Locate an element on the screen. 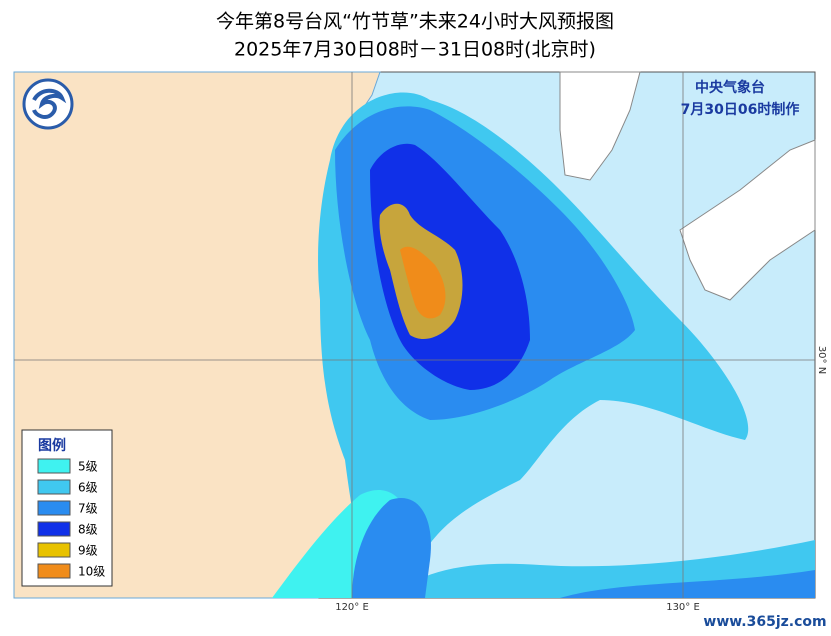 The image size is (831, 636). wind-zone-7-south is located at coordinates (391, 548).